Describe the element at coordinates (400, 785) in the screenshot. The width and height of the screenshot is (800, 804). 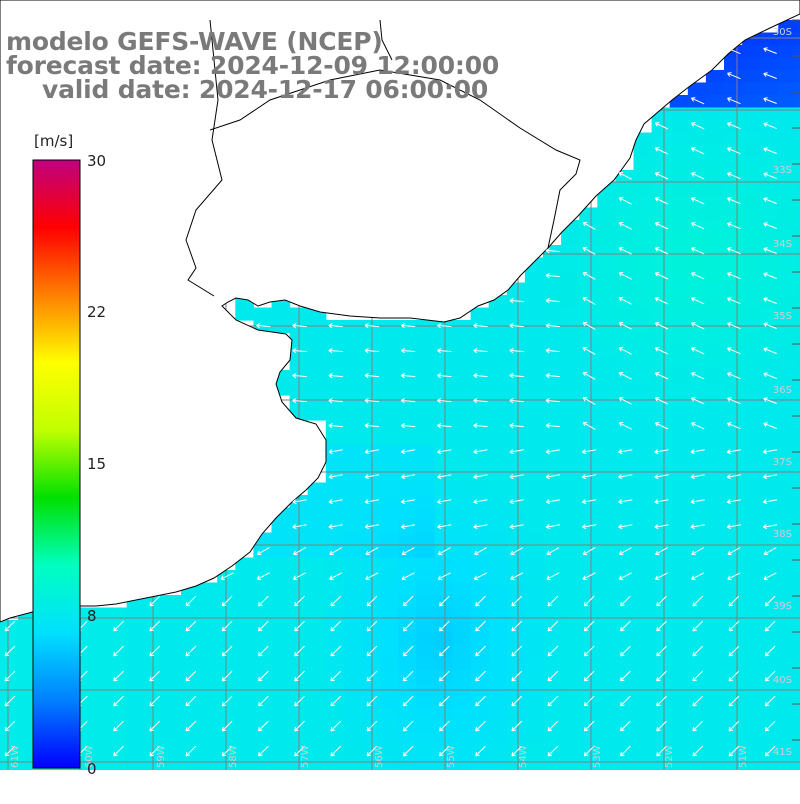
I see `bottom-margin` at that location.